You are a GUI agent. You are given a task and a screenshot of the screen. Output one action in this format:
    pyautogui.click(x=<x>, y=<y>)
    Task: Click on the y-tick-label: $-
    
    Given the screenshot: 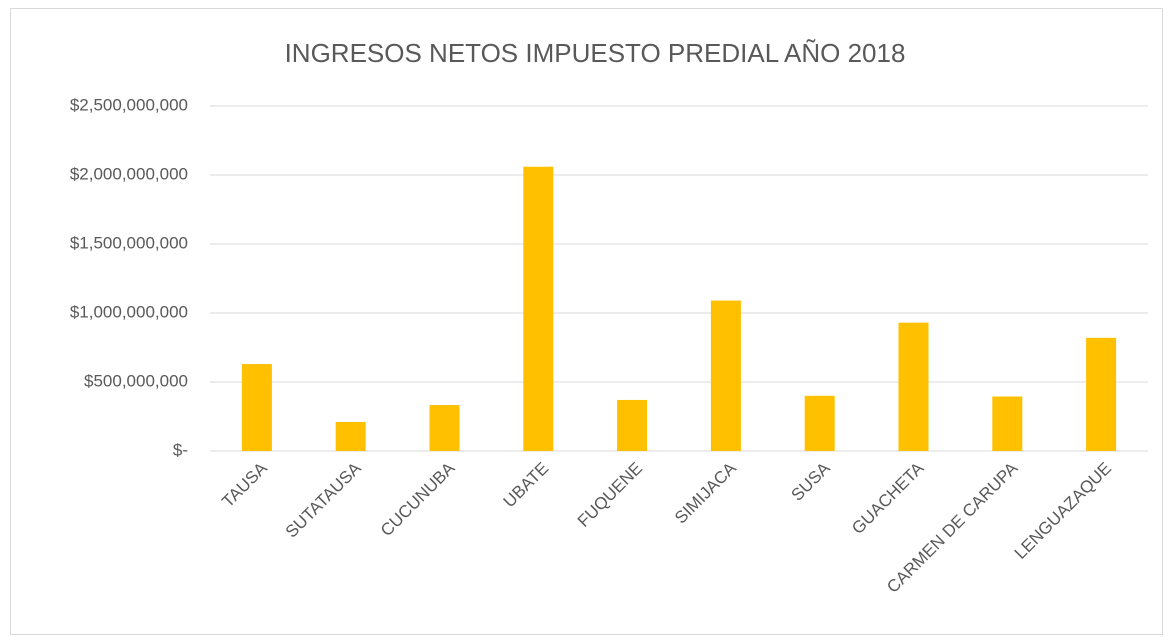 What is the action you would take?
    pyautogui.click(x=180, y=449)
    